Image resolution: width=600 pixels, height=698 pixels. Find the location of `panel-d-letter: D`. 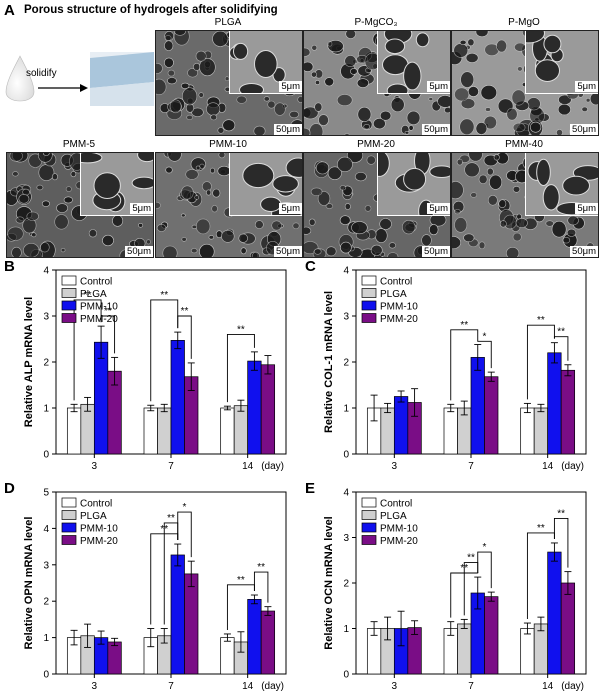

panel-d-letter: D is located at coordinates (9, 488).